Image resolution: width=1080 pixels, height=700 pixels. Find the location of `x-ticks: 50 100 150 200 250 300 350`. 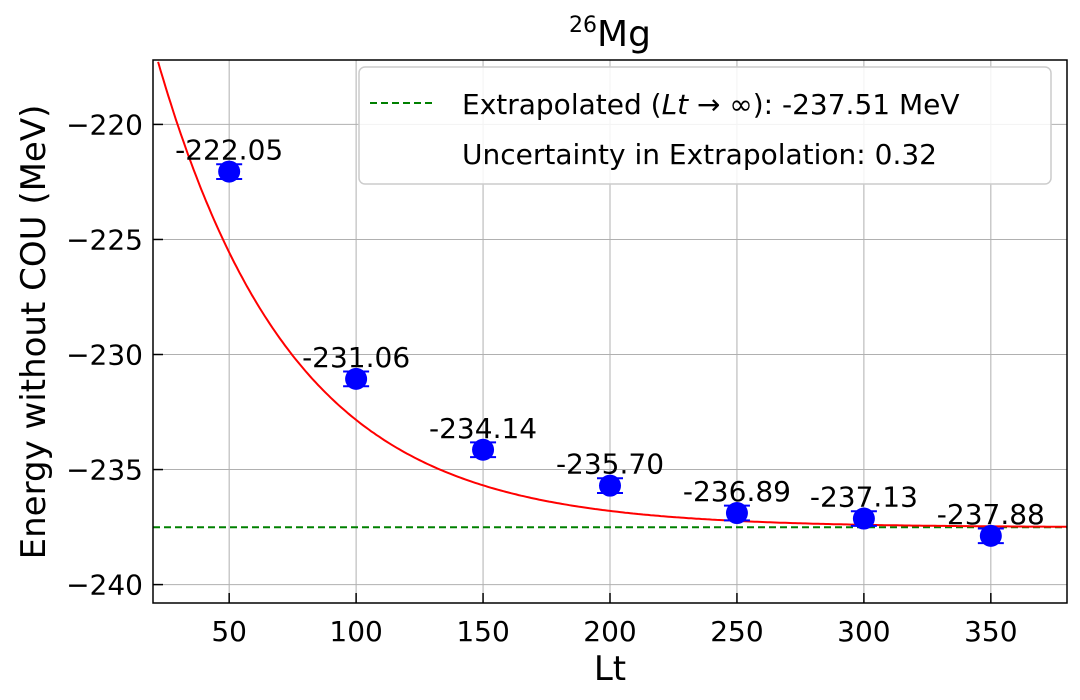

x-ticks: 50 100 150 200 250 300 350 is located at coordinates (614, 620).